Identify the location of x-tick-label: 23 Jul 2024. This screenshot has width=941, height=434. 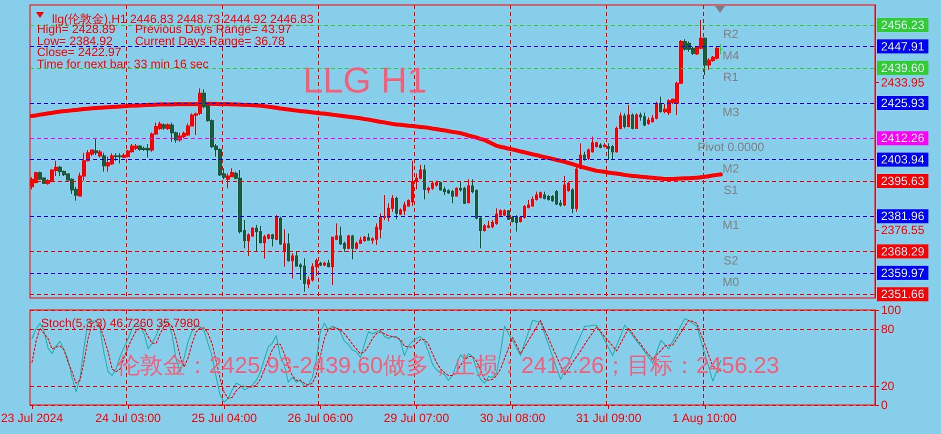
(32, 418).